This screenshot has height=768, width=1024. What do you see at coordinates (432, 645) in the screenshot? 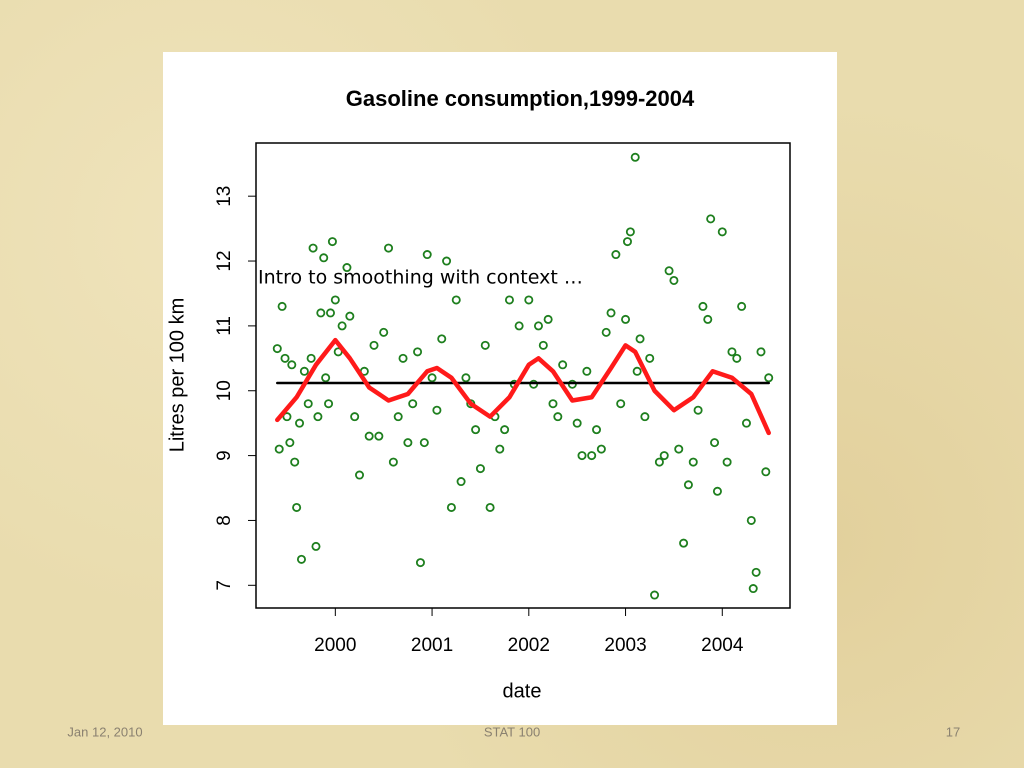
I see `x-tick-label: 2001` at bounding box center [432, 645].